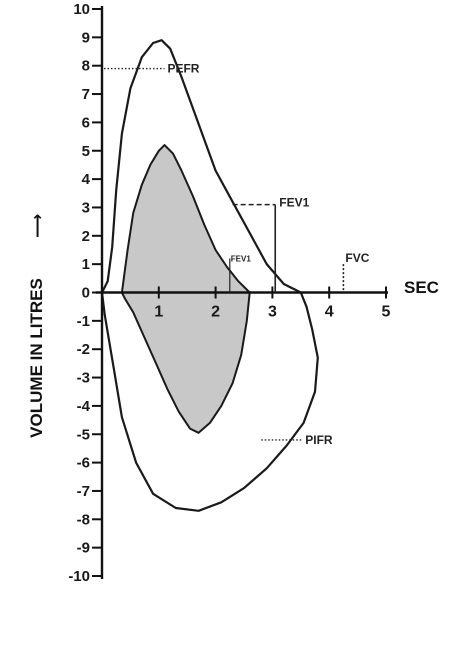 The height and width of the screenshot is (645, 474). What do you see at coordinates (357, 258) in the screenshot?
I see `annotation-label-fvc: FVC` at bounding box center [357, 258].